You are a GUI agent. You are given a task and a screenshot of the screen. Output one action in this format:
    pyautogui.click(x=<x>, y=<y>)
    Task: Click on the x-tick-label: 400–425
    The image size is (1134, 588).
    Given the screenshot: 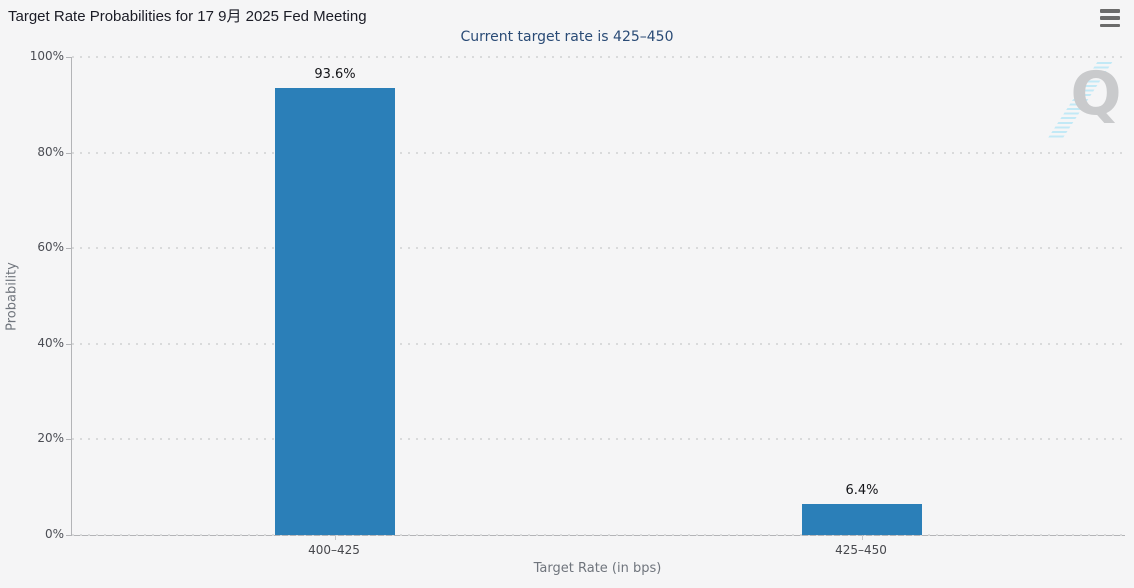 What is the action you would take?
    pyautogui.click(x=334, y=550)
    